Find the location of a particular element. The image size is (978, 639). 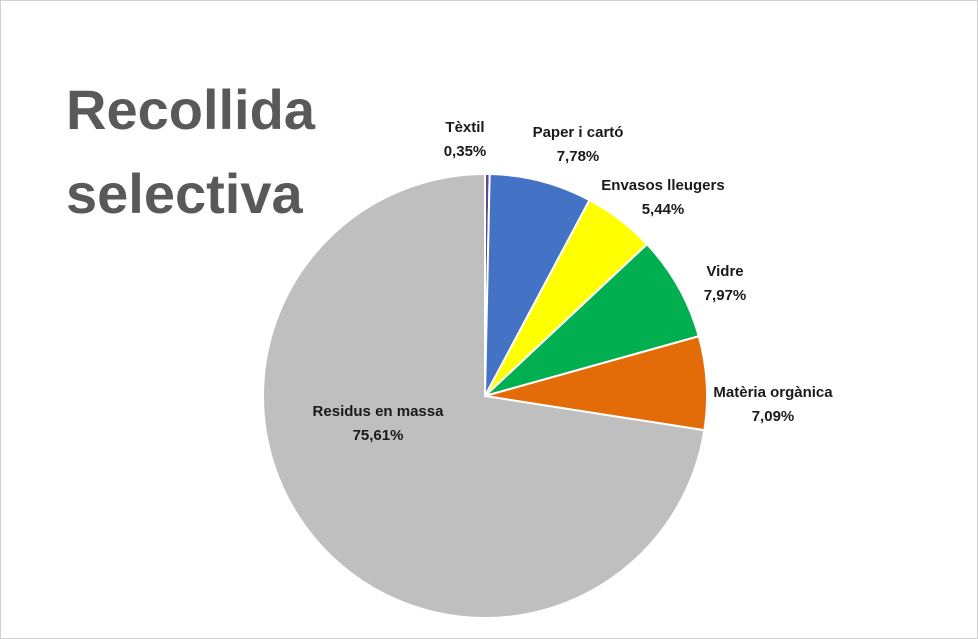

slice-value-label: 7,97% is located at coordinates (725, 295).